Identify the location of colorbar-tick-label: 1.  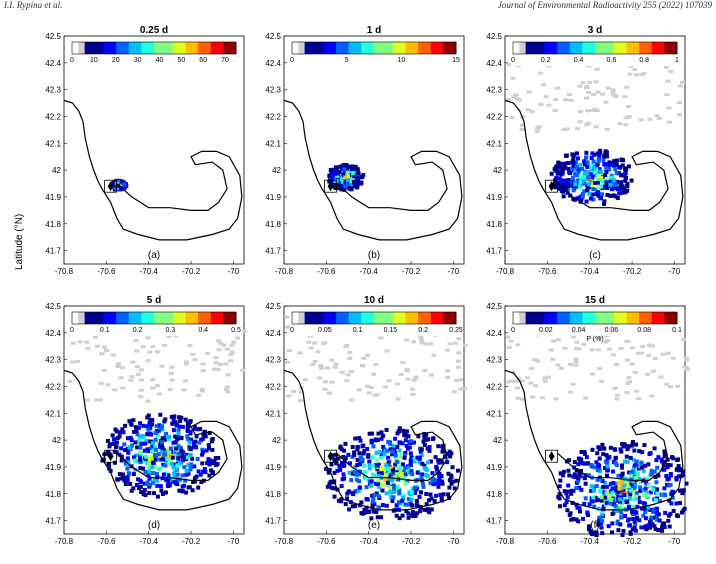
(677, 60).